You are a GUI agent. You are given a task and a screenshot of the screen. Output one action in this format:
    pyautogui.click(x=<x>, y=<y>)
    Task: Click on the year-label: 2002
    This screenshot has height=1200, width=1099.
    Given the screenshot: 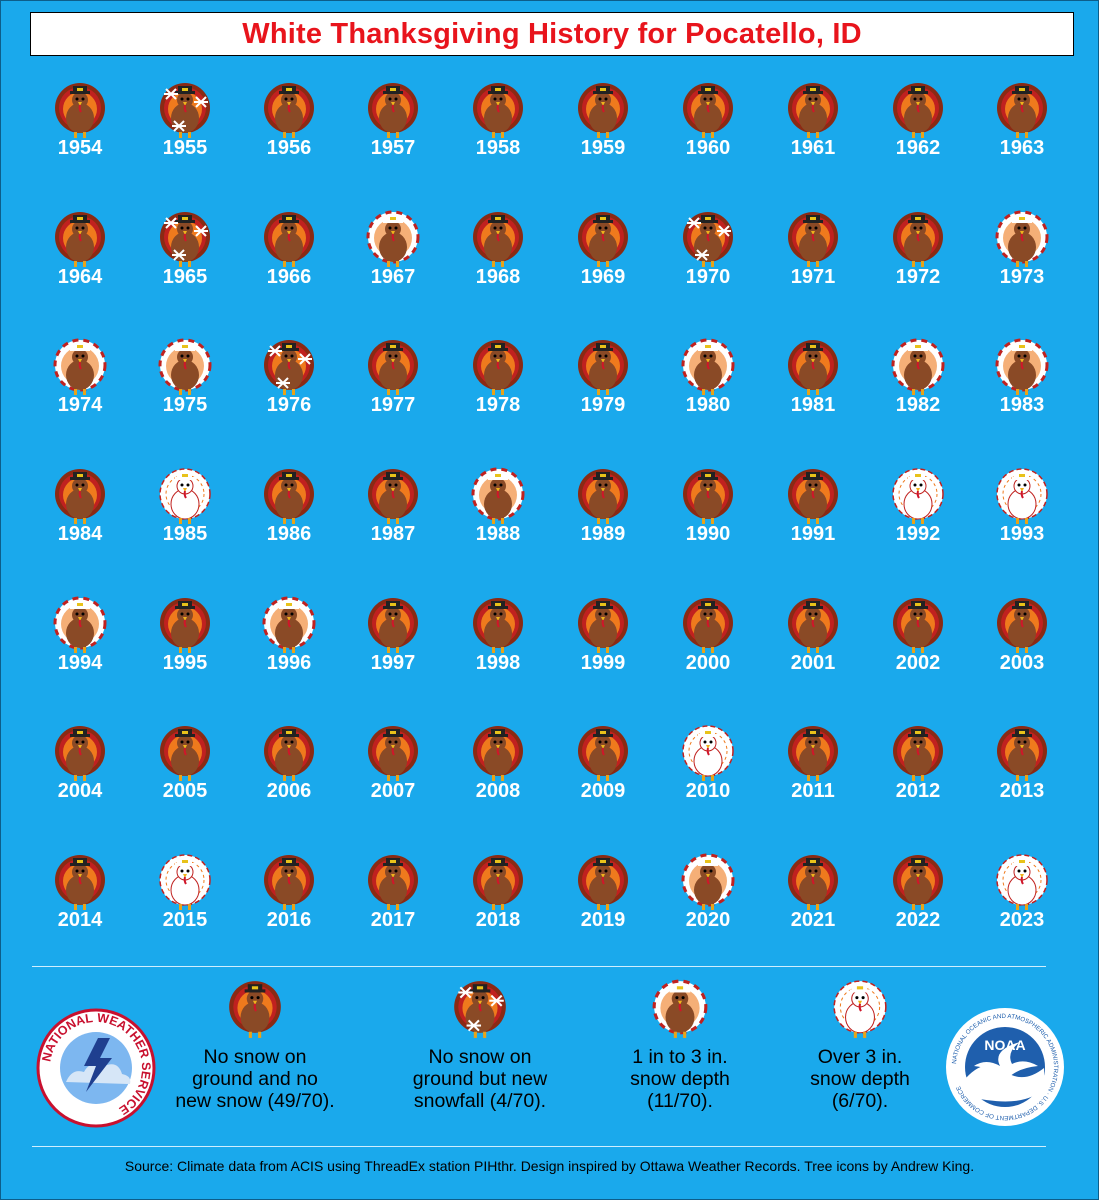 What is the action you would take?
    pyautogui.click(x=918, y=663)
    